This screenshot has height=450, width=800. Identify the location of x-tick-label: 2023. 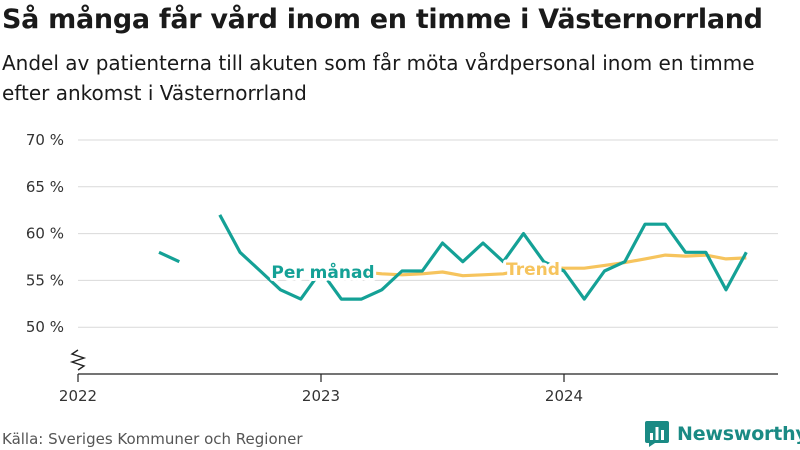
(321, 396).